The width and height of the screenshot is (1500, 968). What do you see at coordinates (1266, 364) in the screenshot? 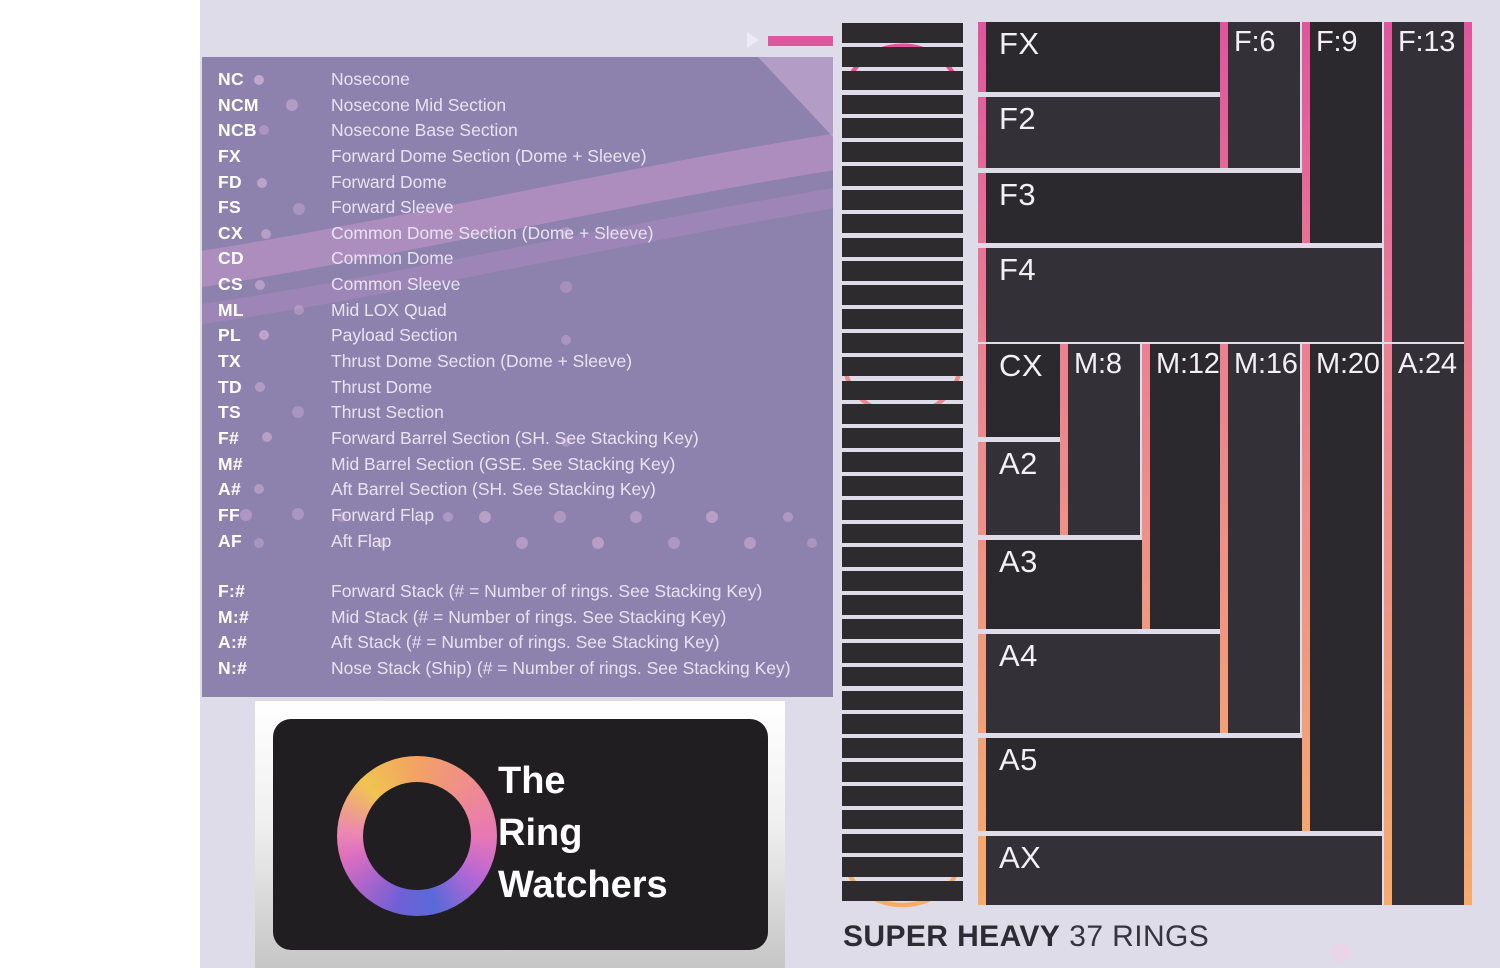
I see `key-label: M:16` at bounding box center [1266, 364].